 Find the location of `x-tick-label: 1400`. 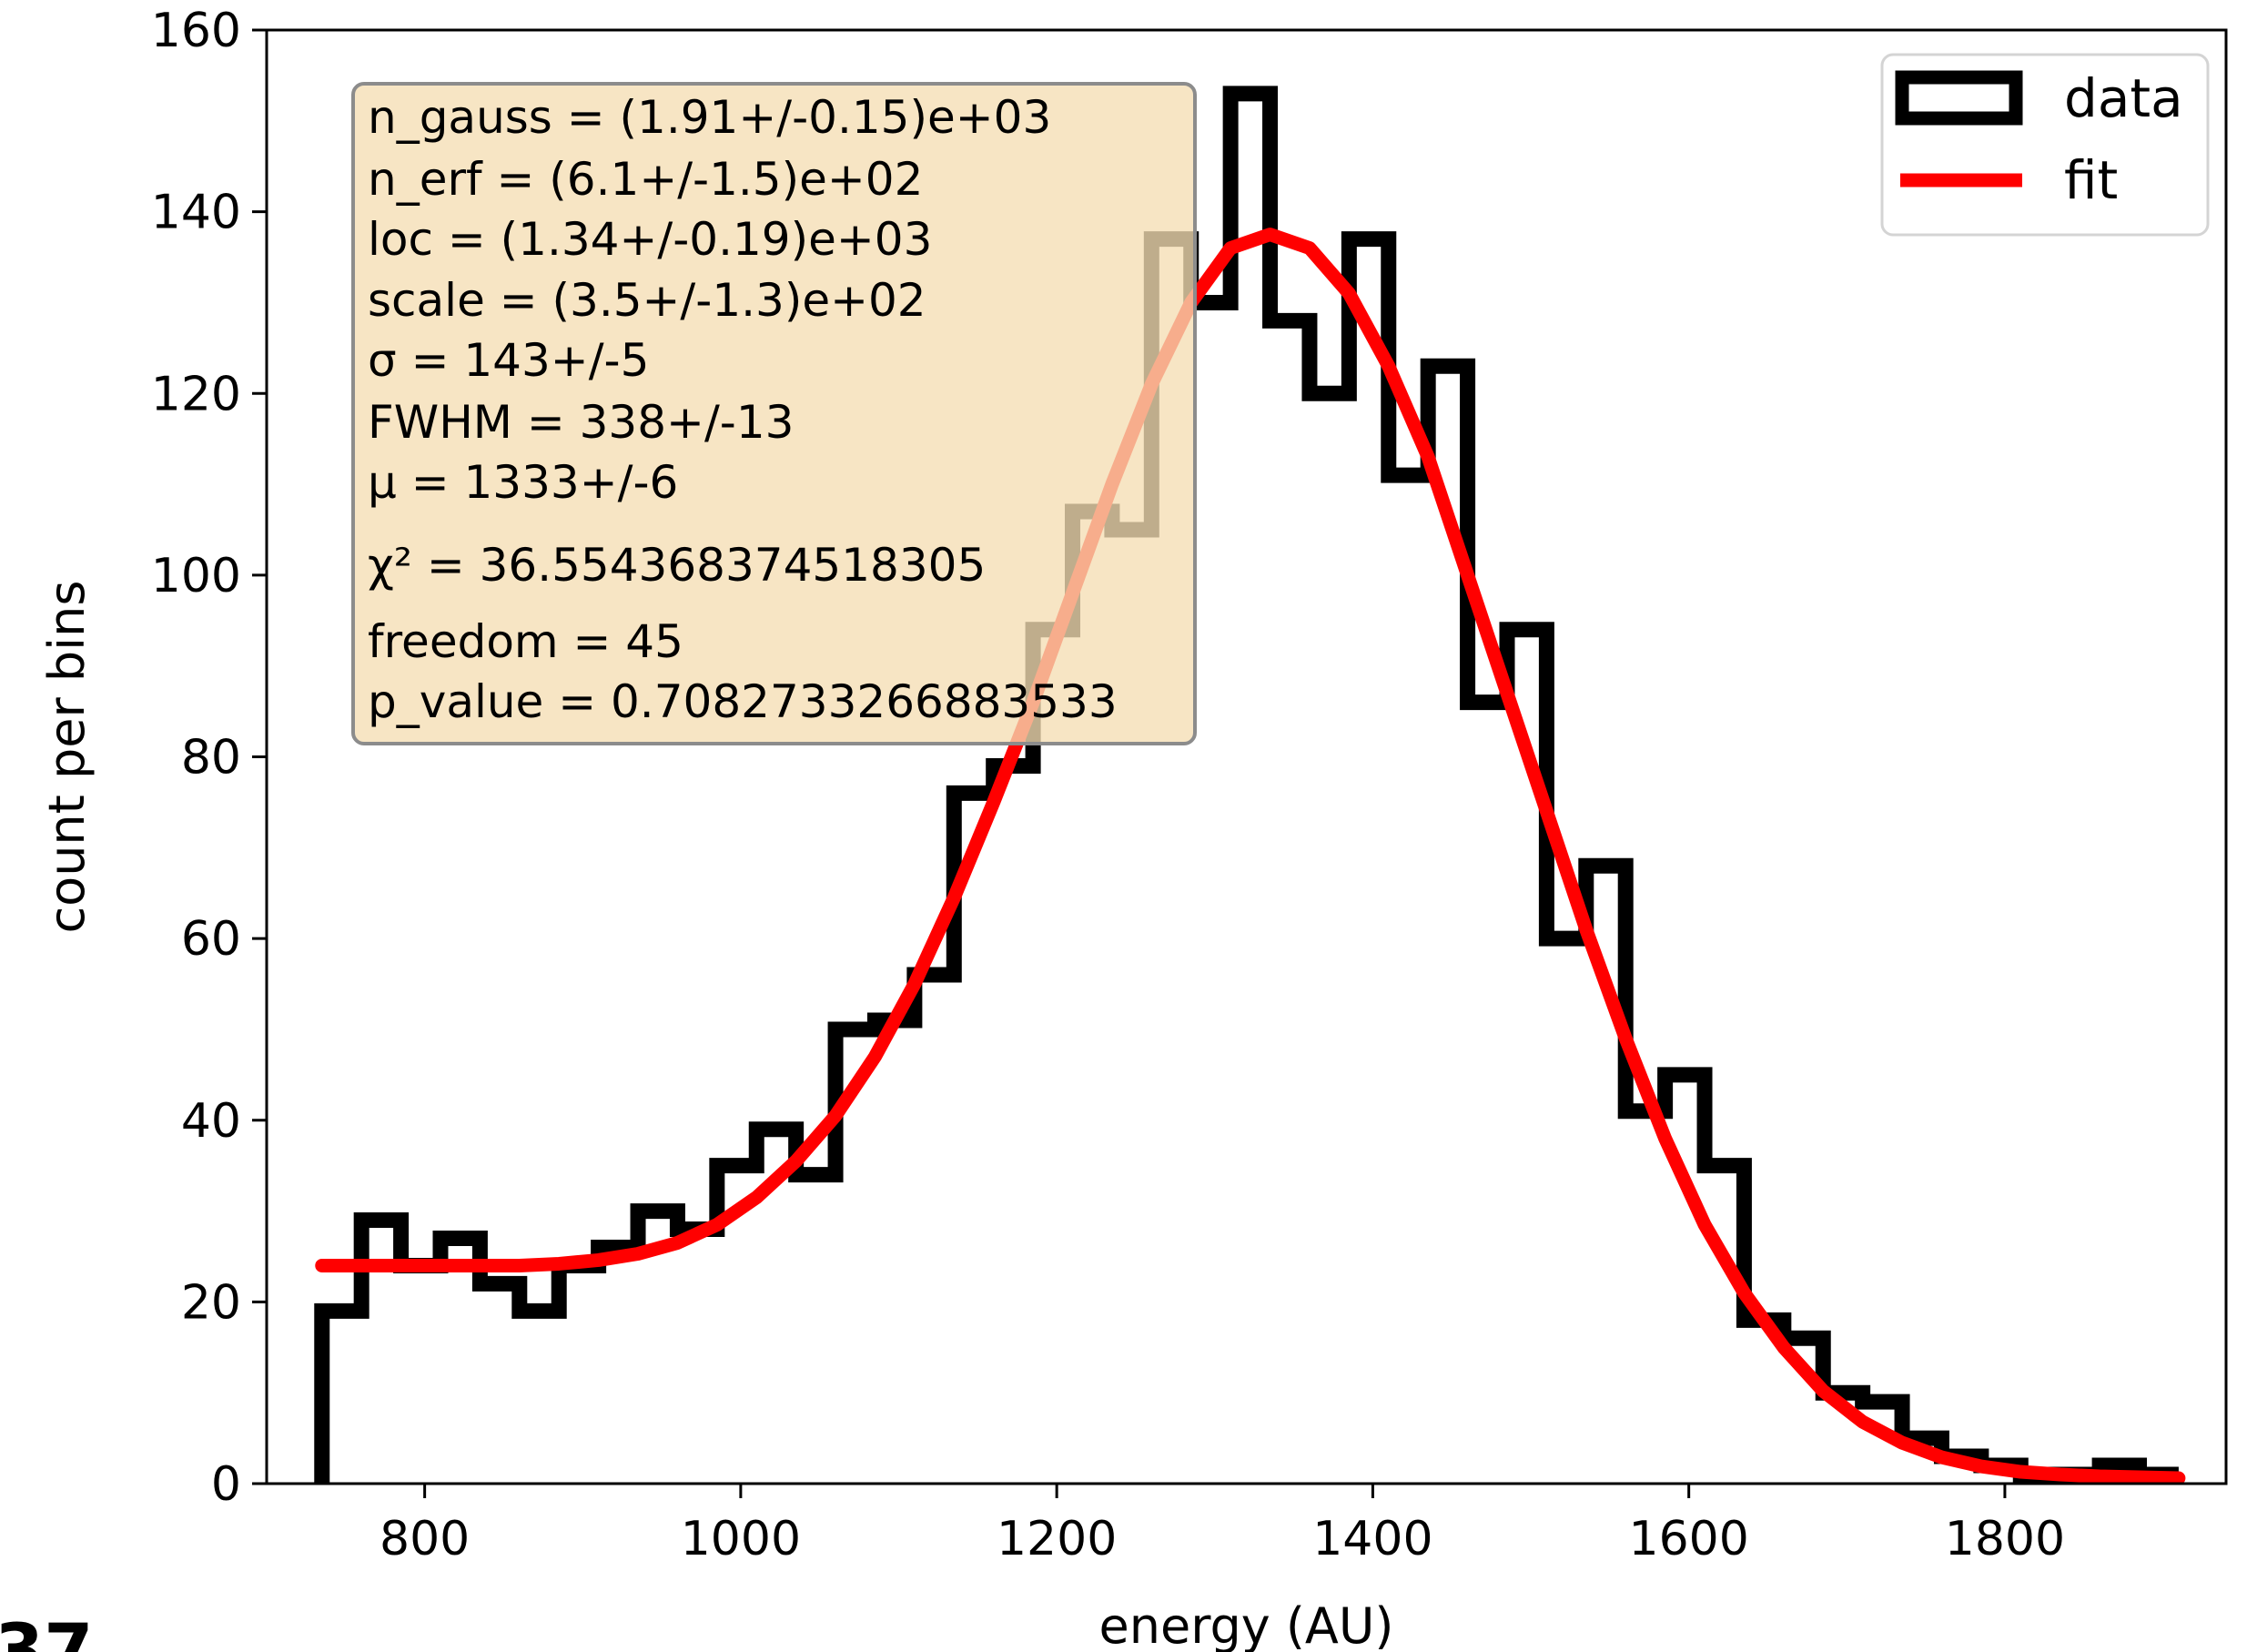

x-tick-label: 1400 is located at coordinates (1372, 1539).